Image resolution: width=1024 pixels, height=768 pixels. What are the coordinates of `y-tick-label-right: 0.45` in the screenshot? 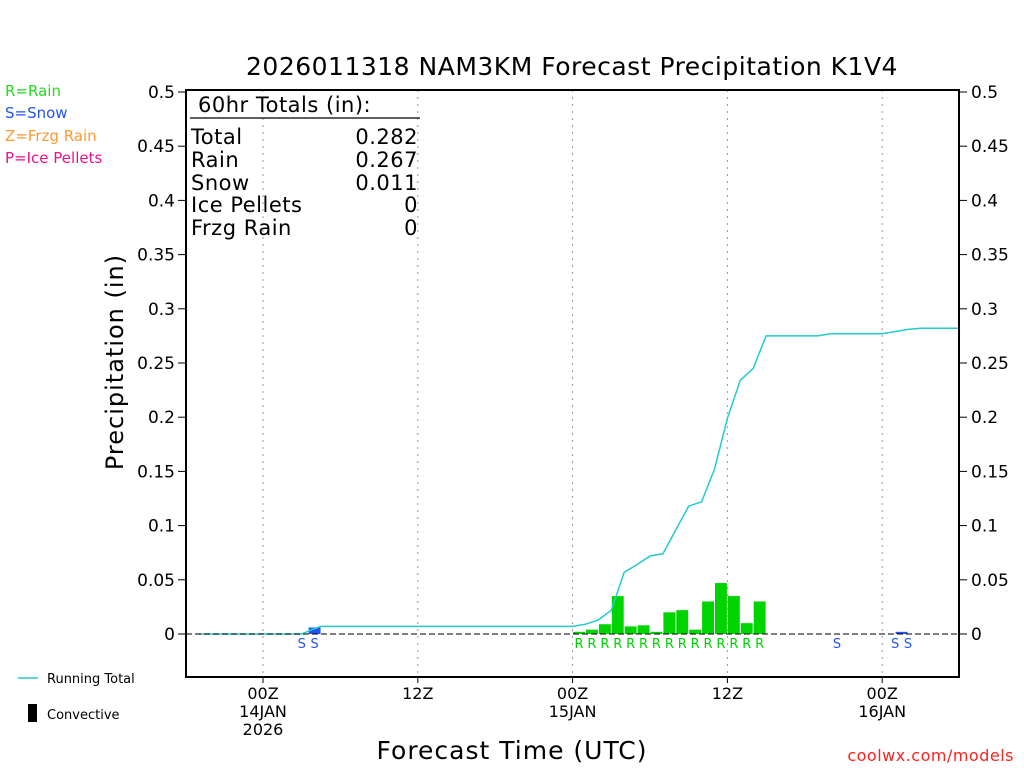 It's located at (990, 147).